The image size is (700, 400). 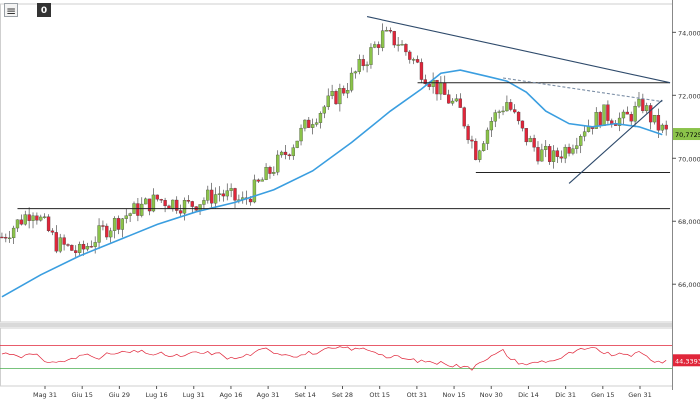 I want to click on menu-icon, so click(x=11, y=10).